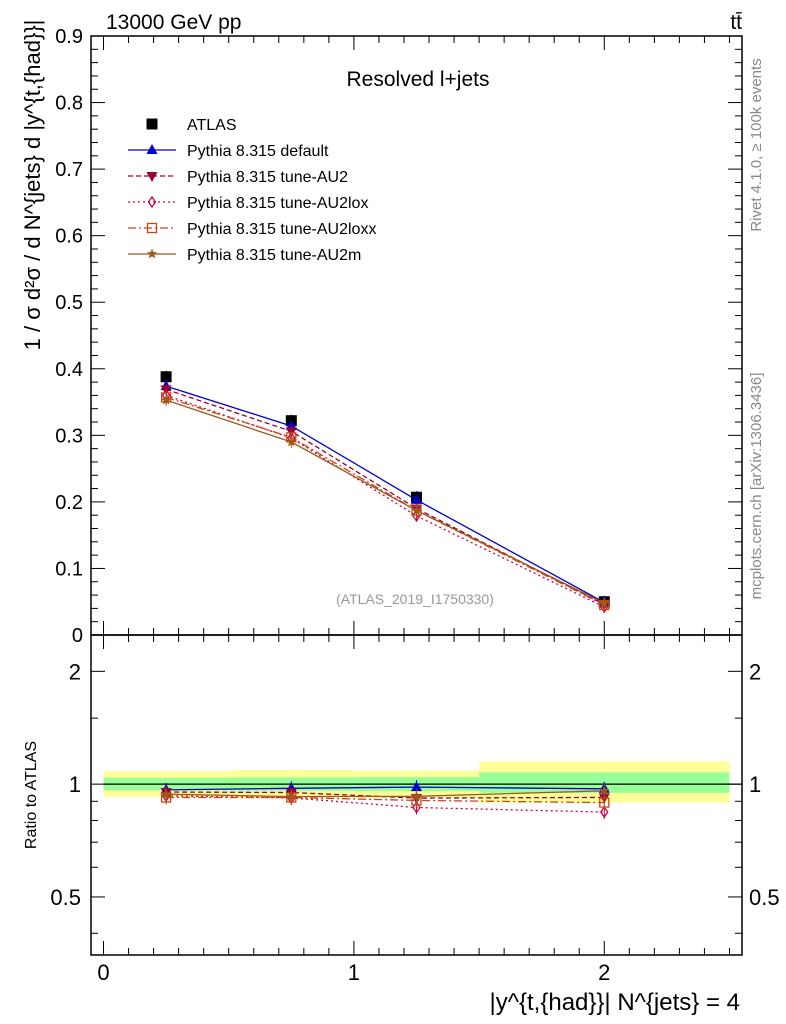  I want to click on ratio-y-tick-label: 0.5, so click(65, 897).